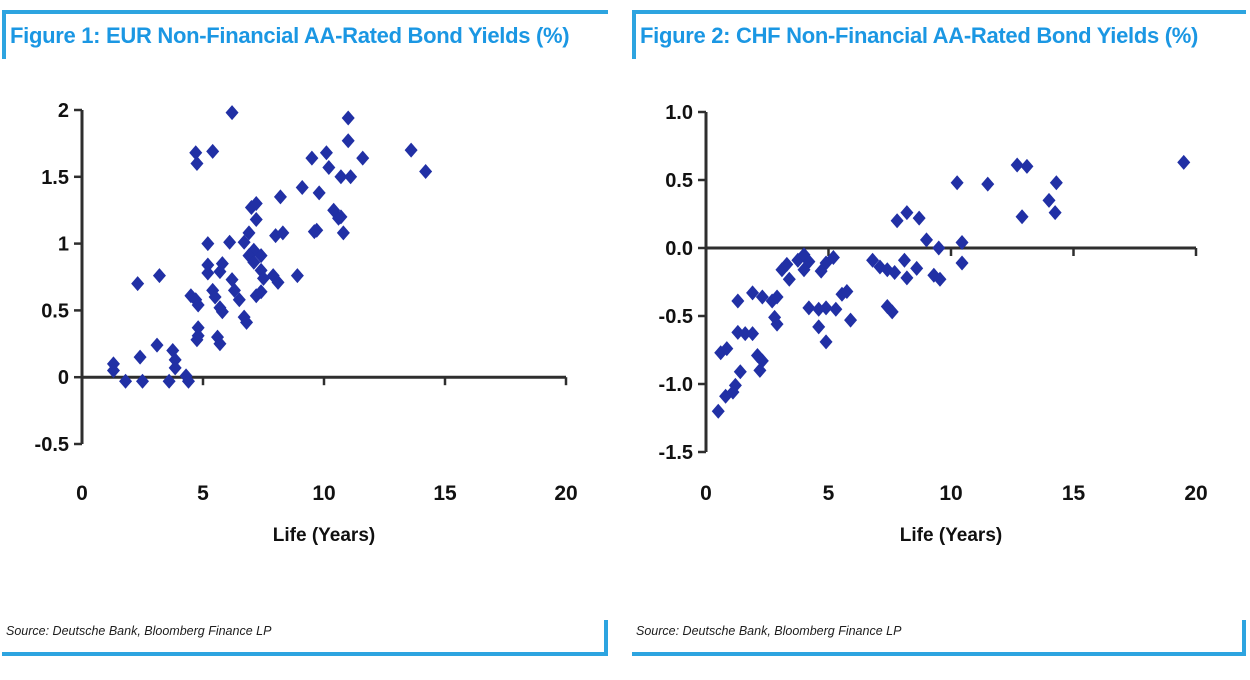  What do you see at coordinates (679, 249) in the screenshot?
I see `y-tick-label: 0.0` at bounding box center [679, 249].